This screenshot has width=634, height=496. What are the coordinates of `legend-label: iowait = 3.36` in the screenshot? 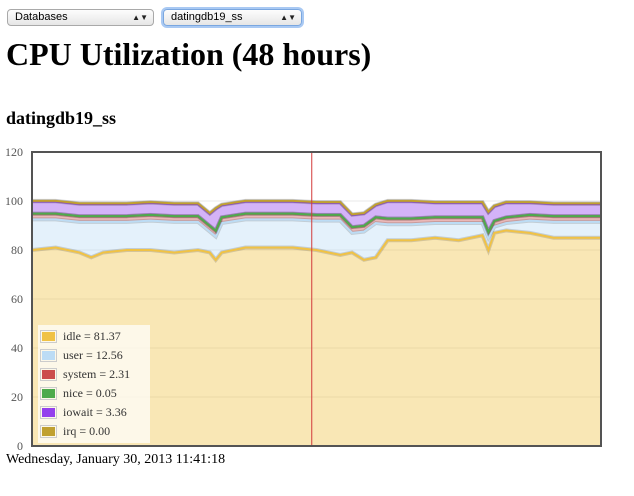 It's located at (95, 412).